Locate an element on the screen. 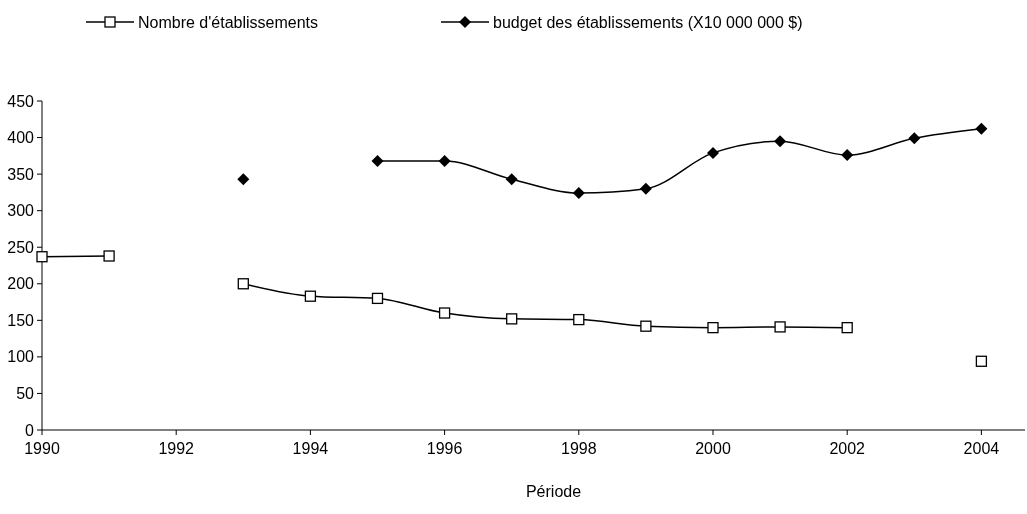  y-tick-label: 200 is located at coordinates (21, 284).